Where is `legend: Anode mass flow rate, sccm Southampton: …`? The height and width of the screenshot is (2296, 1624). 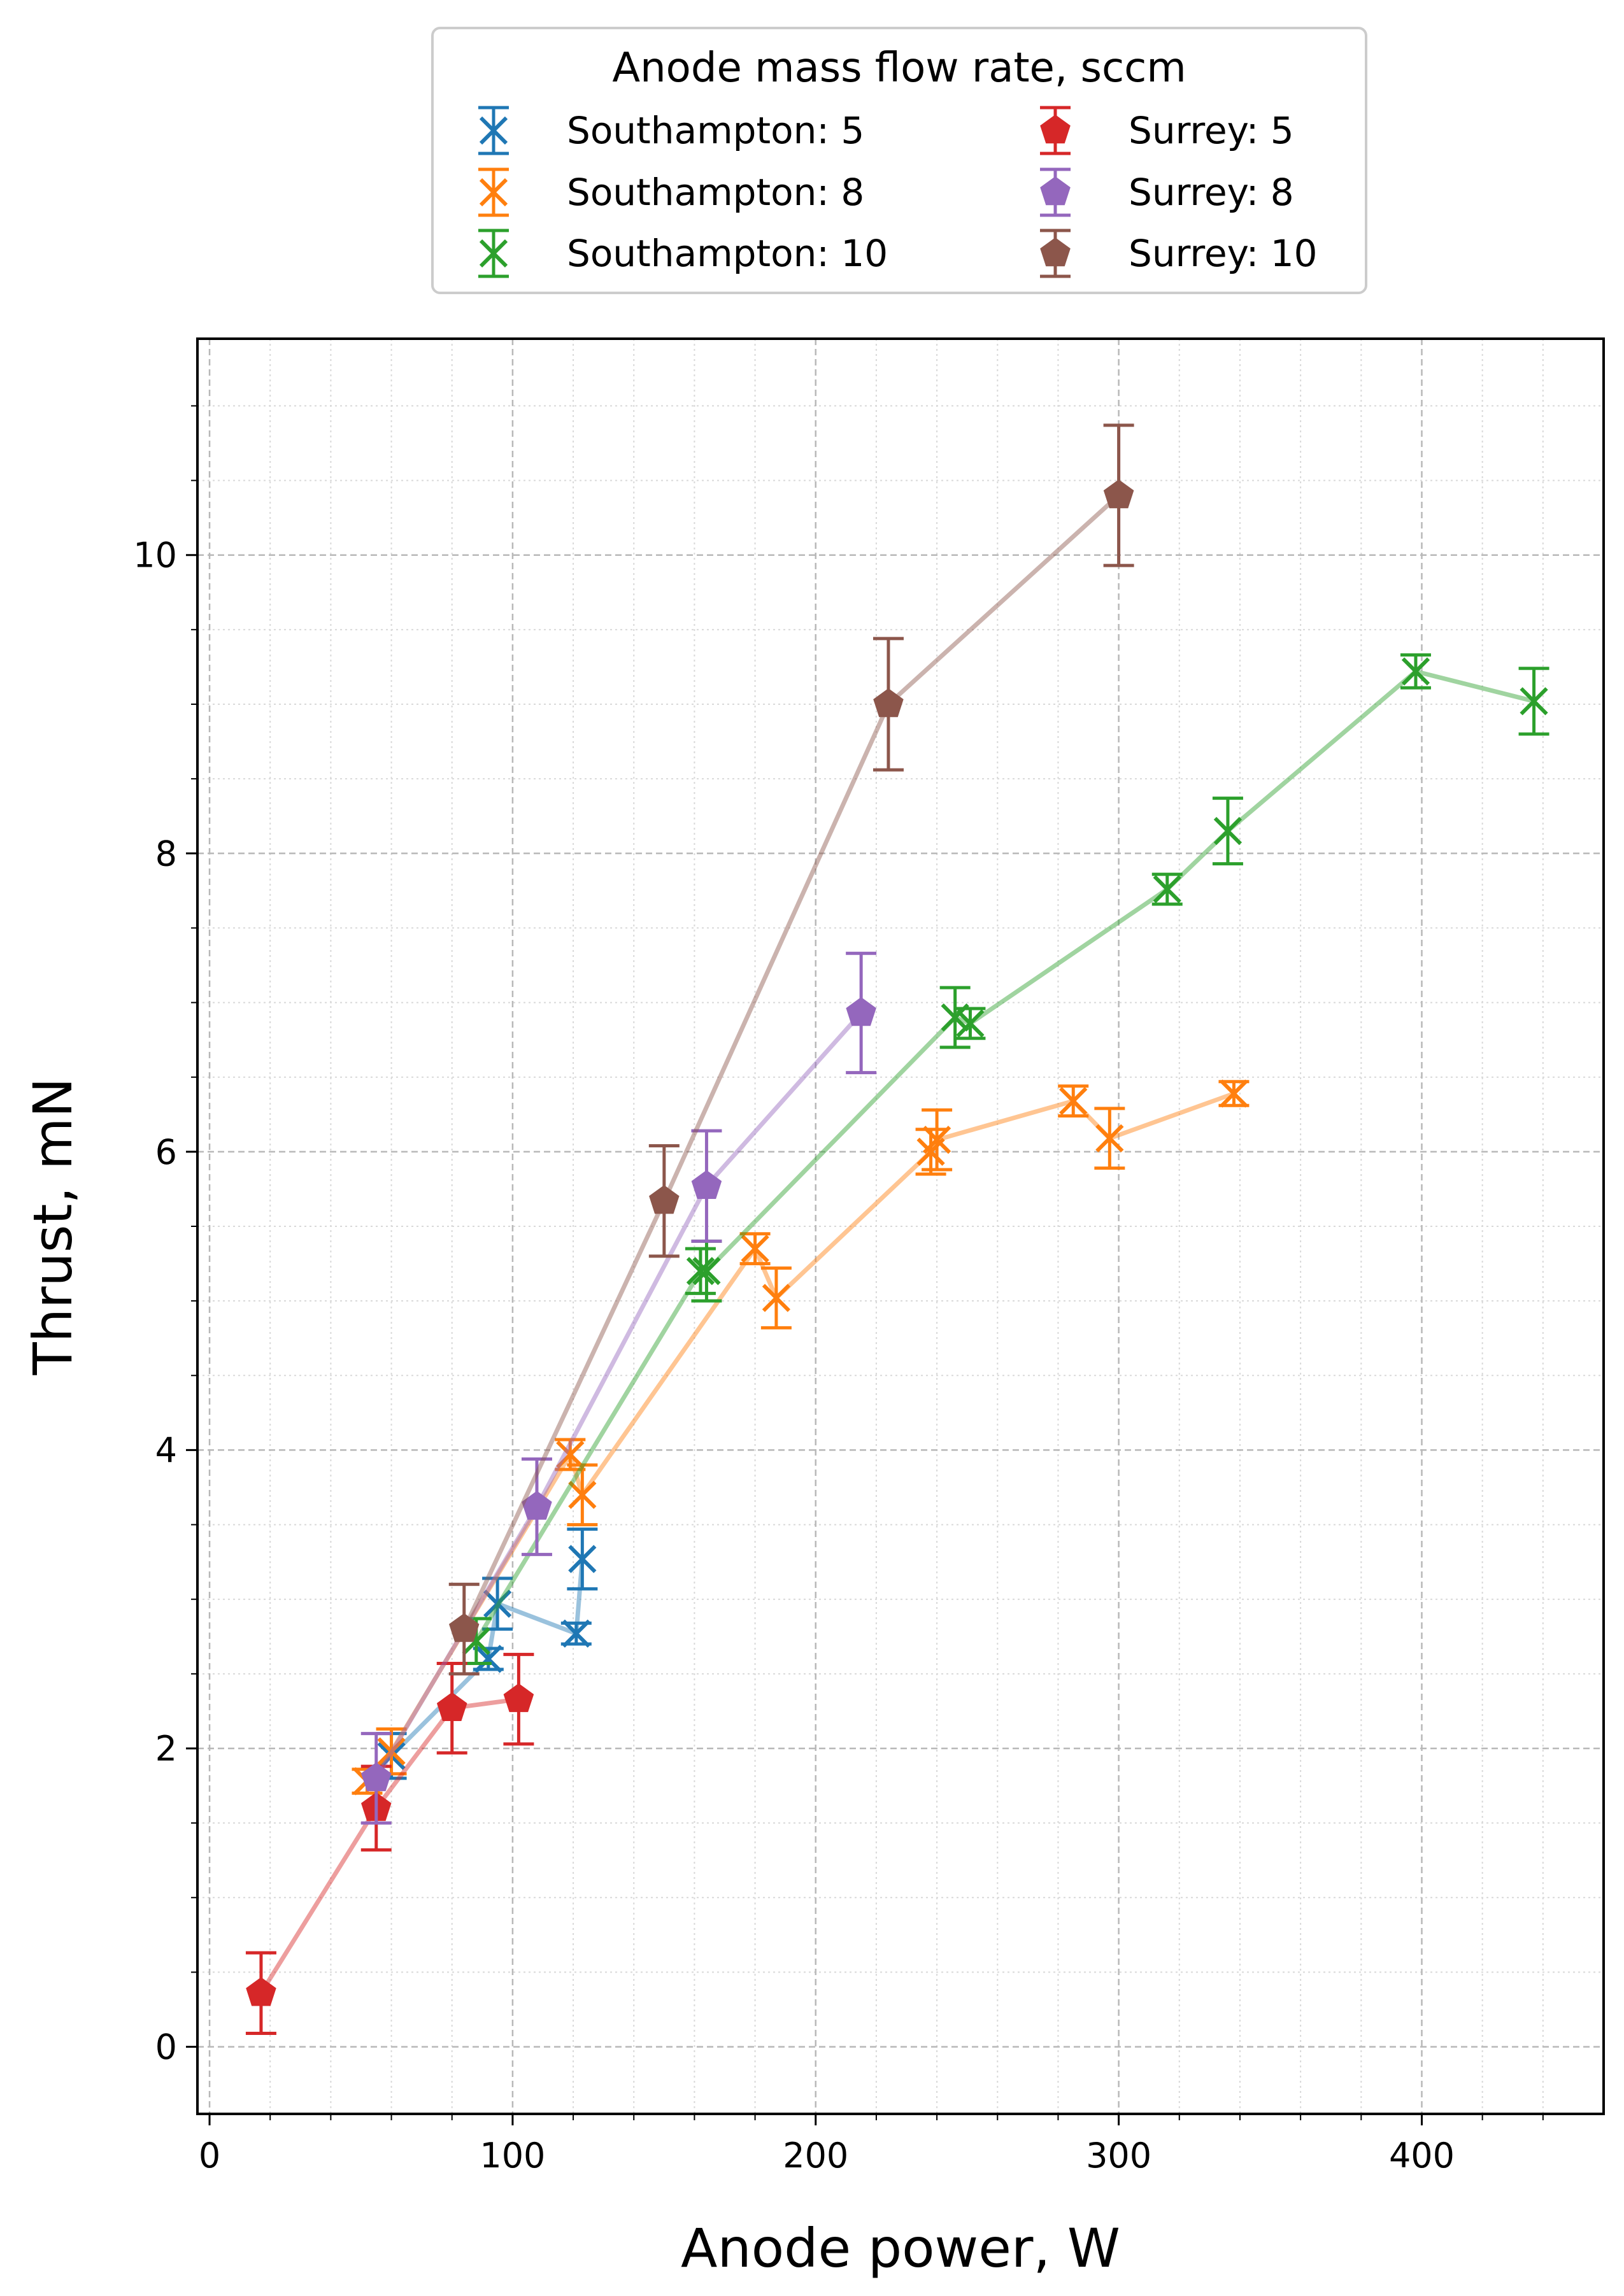
legend: Anode mass flow rate, sccm Southampton: … is located at coordinates (899, 160).